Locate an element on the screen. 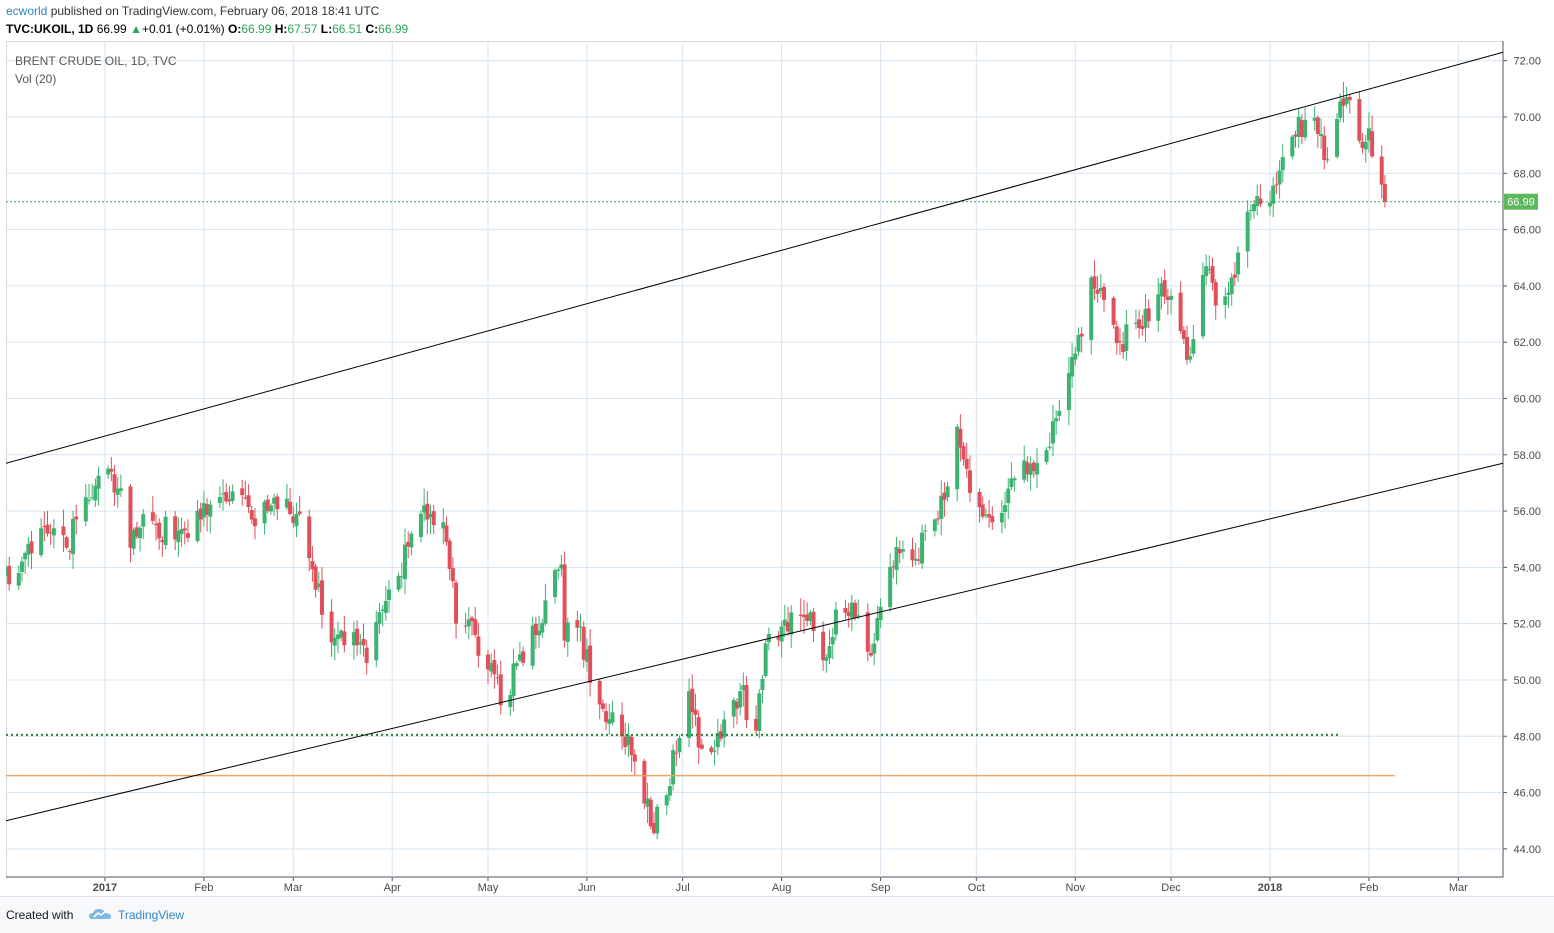 This screenshot has width=1554, height=933. time-tick-label: Dec is located at coordinates (1171, 888).